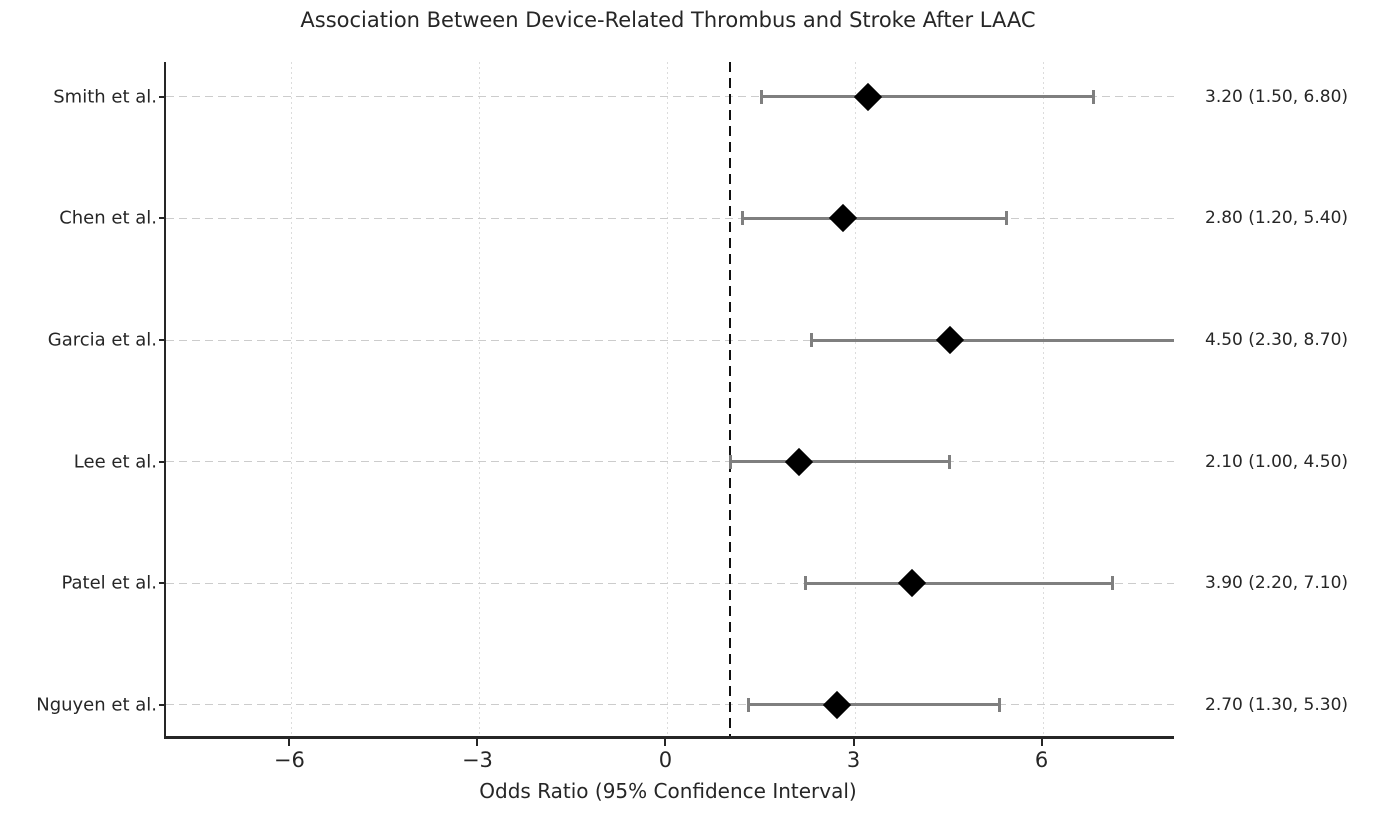  I want to click on x-tick-label: 3, so click(853, 760).